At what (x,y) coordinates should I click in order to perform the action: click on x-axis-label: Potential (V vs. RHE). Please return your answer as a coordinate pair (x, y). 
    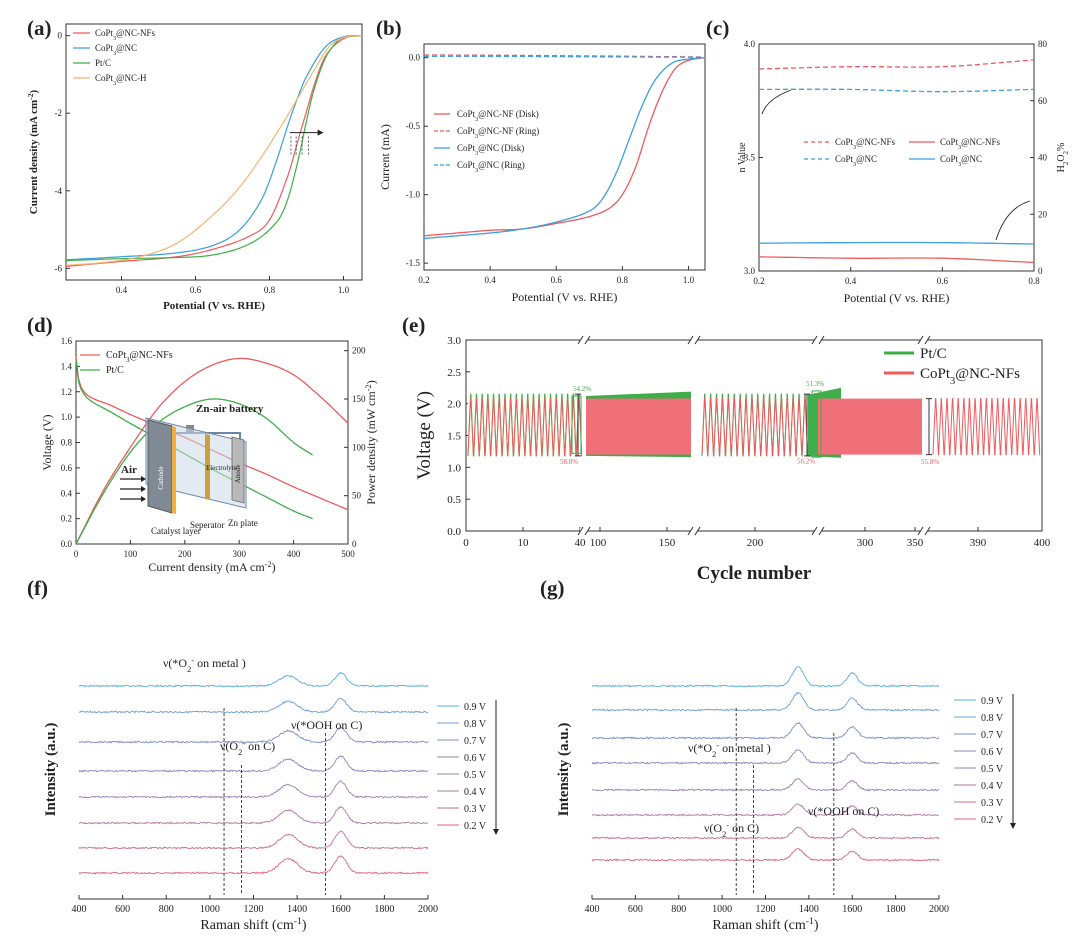
    Looking at the image, I should click on (214, 306).